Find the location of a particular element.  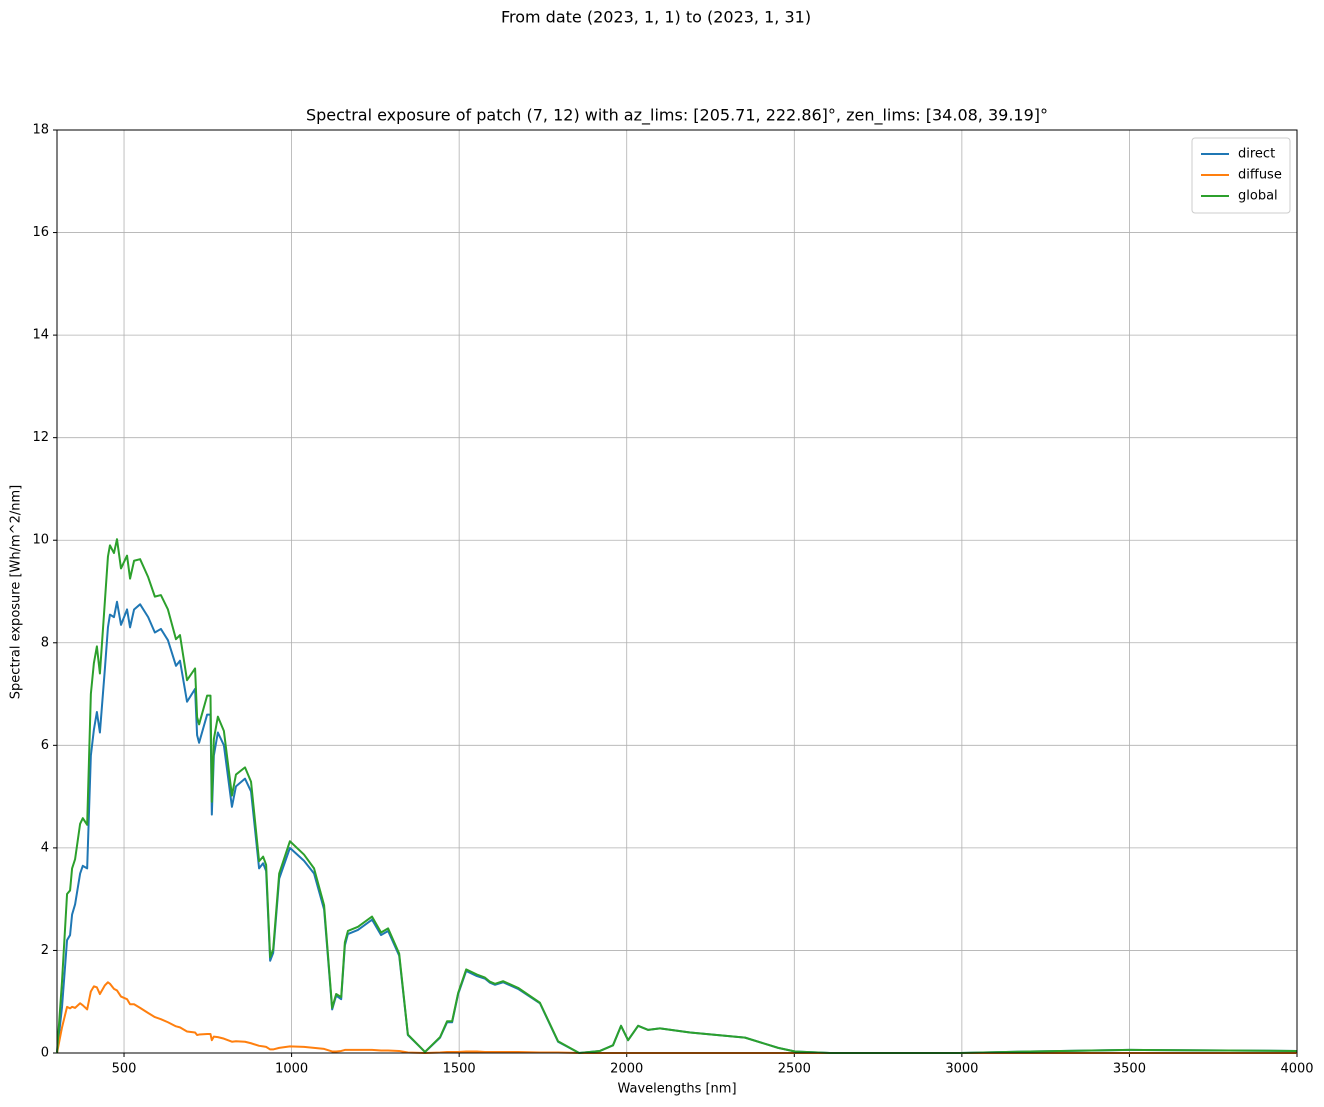

x-tick-label: 3000 is located at coordinates (961, 1069).